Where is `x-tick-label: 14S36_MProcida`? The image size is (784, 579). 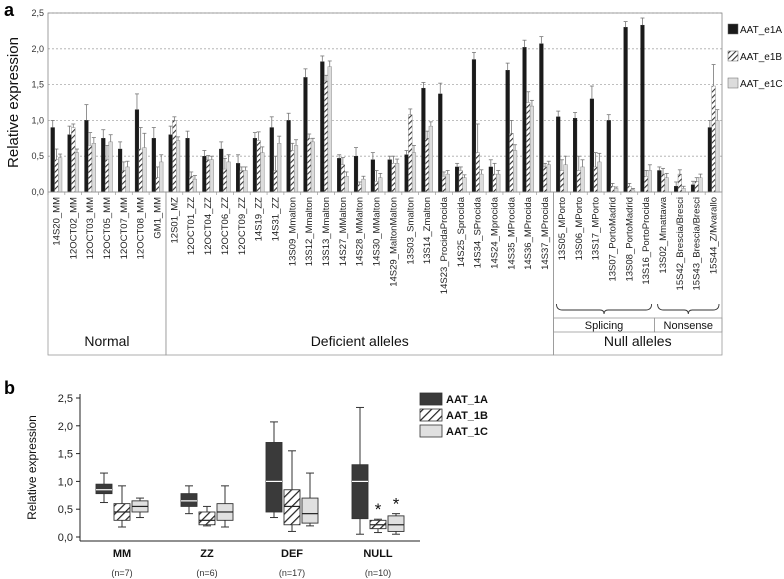
x-tick-label: 14S36_MProcida is located at coordinates (528, 233).